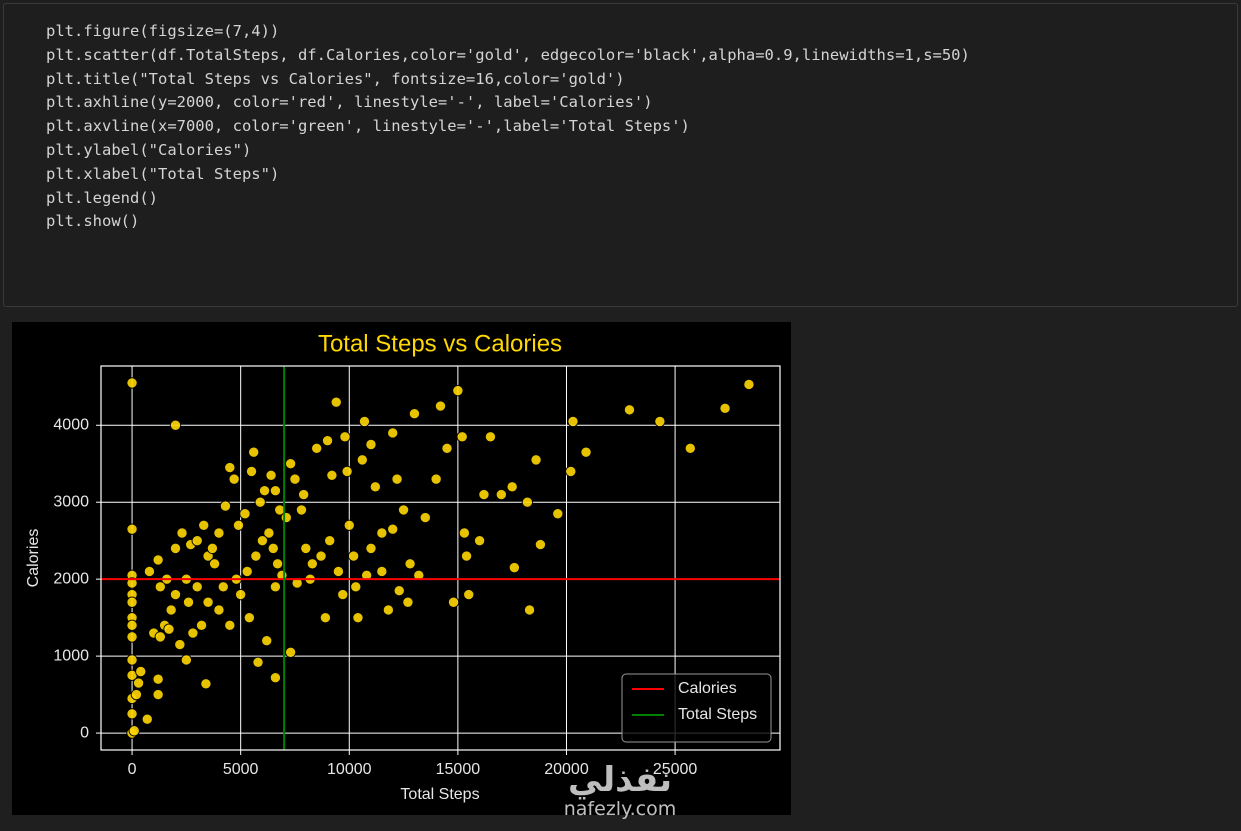 This screenshot has height=831, width=1241. What do you see at coordinates (71, 655) in the screenshot?
I see `y-tick-label: 1000` at bounding box center [71, 655].